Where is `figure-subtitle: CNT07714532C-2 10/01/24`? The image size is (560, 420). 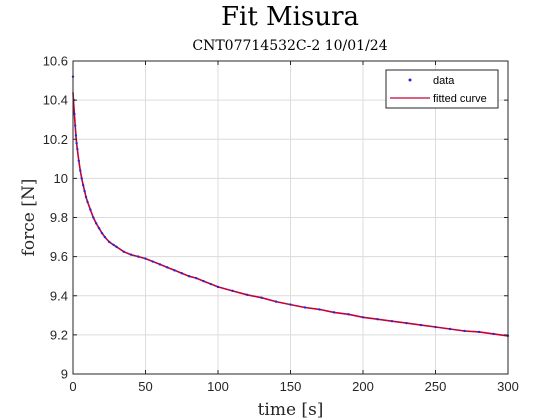
figure-subtitle: CNT07714532C-2 10/01/24 is located at coordinates (290, 46).